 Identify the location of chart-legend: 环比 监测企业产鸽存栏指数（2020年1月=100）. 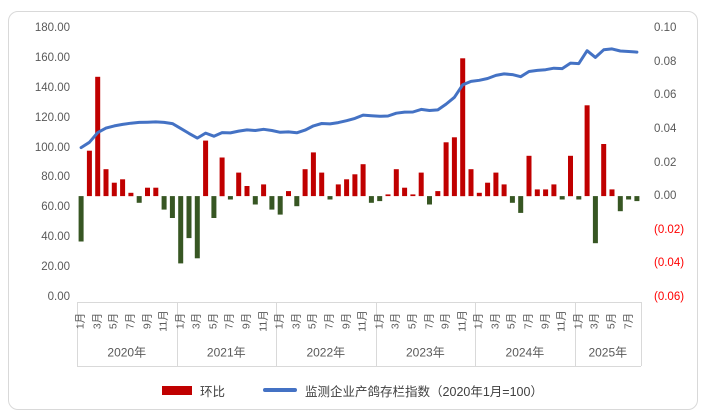
(352, 390).